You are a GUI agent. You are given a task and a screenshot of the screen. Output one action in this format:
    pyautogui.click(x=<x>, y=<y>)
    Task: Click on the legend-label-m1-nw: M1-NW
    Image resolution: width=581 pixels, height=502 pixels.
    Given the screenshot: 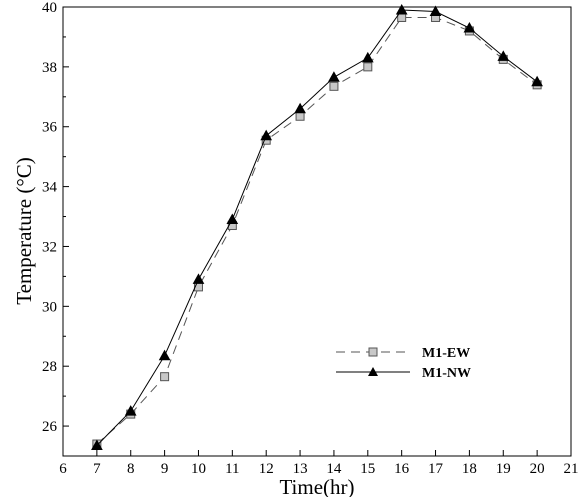 What is the action you would take?
    pyautogui.click(x=446, y=373)
    